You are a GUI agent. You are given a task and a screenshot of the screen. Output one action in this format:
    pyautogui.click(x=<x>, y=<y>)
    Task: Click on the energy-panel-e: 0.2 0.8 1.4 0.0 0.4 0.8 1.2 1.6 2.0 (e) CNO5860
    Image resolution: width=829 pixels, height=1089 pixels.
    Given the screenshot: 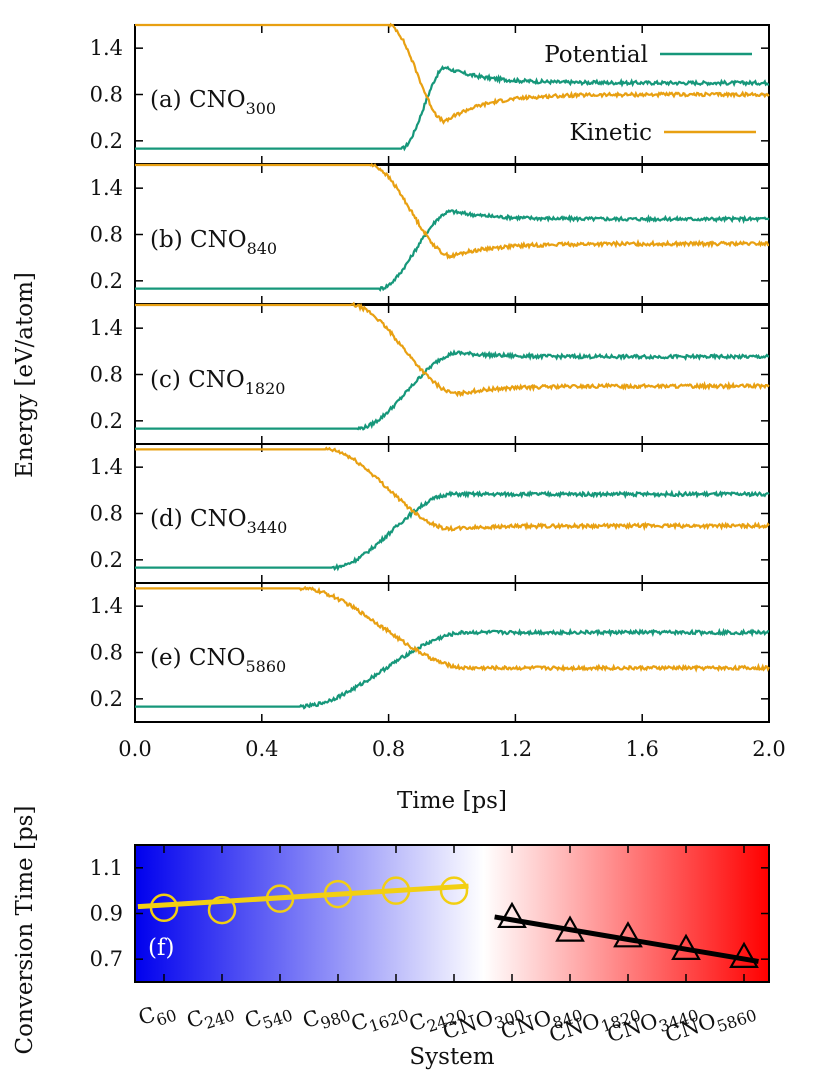 What is the action you would take?
    pyautogui.click(x=438, y=671)
    